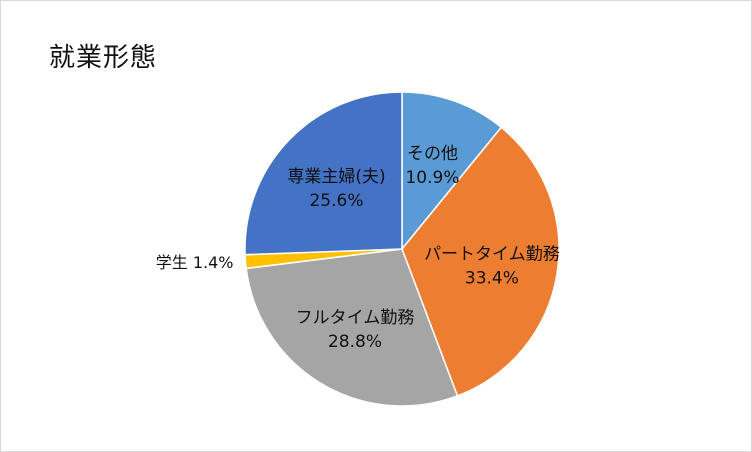 The width and height of the screenshot is (752, 452). I want to click on slice-category-label-4: 専業主婦(夫), so click(336, 177).